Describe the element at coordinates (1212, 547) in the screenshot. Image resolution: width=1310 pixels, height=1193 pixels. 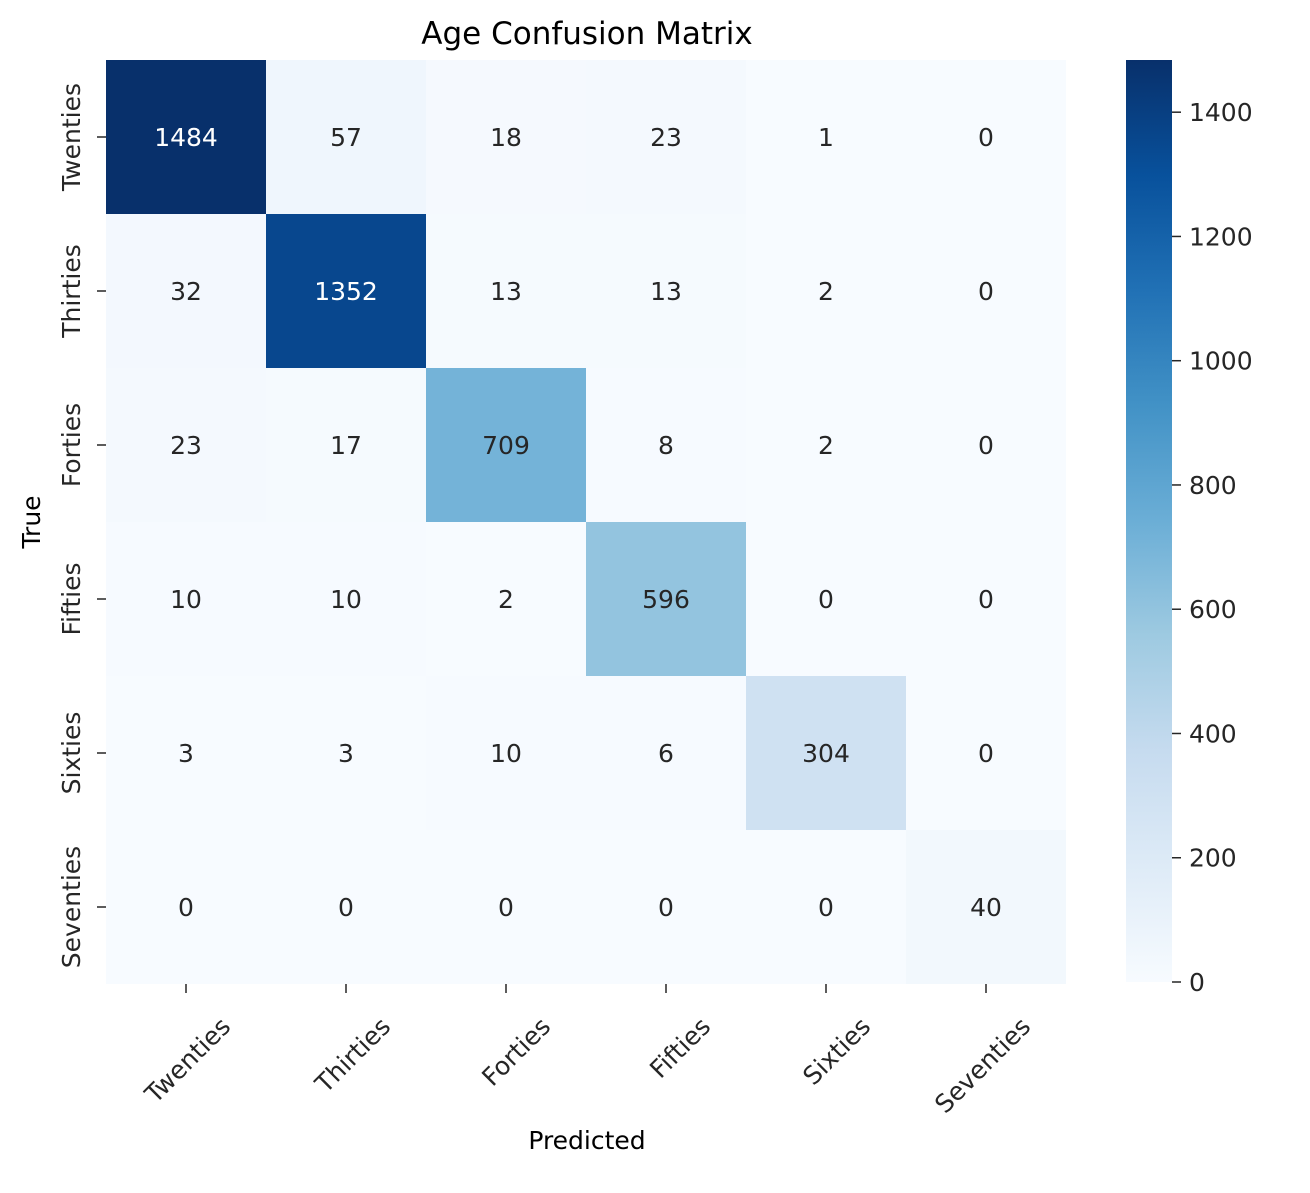
I see `colorbar-ticks: 0 200 400 600 800 1000 1200 1400` at that location.